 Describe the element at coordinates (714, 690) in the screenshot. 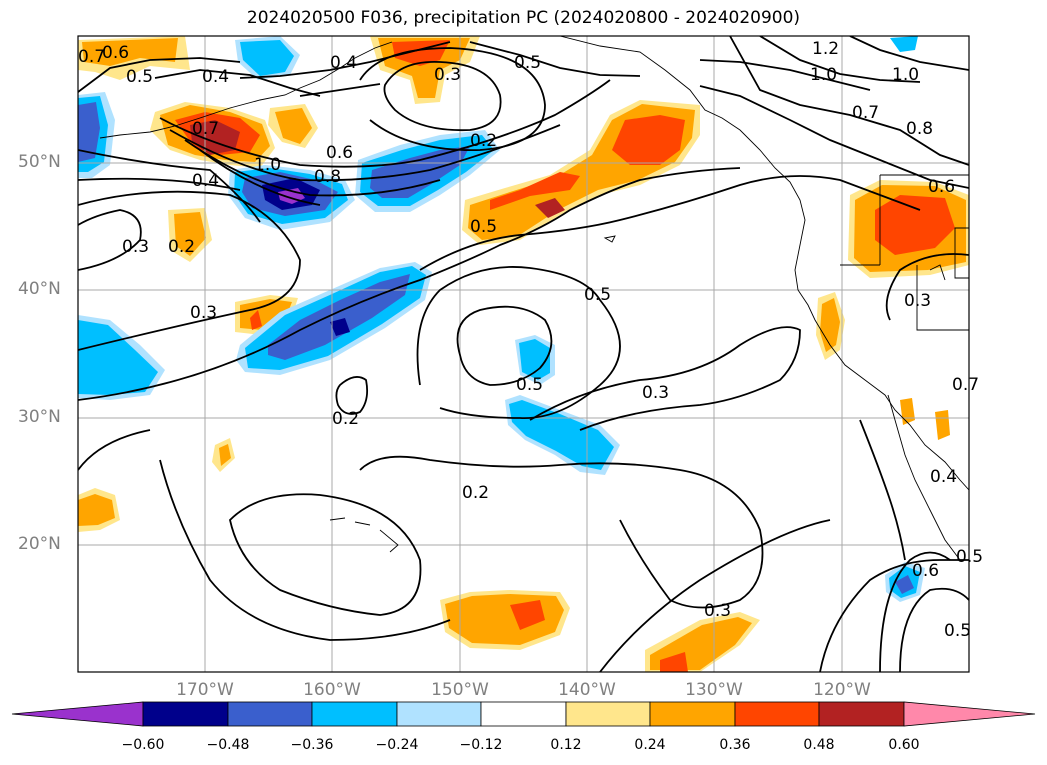

I see `lon-label: 130°W` at that location.